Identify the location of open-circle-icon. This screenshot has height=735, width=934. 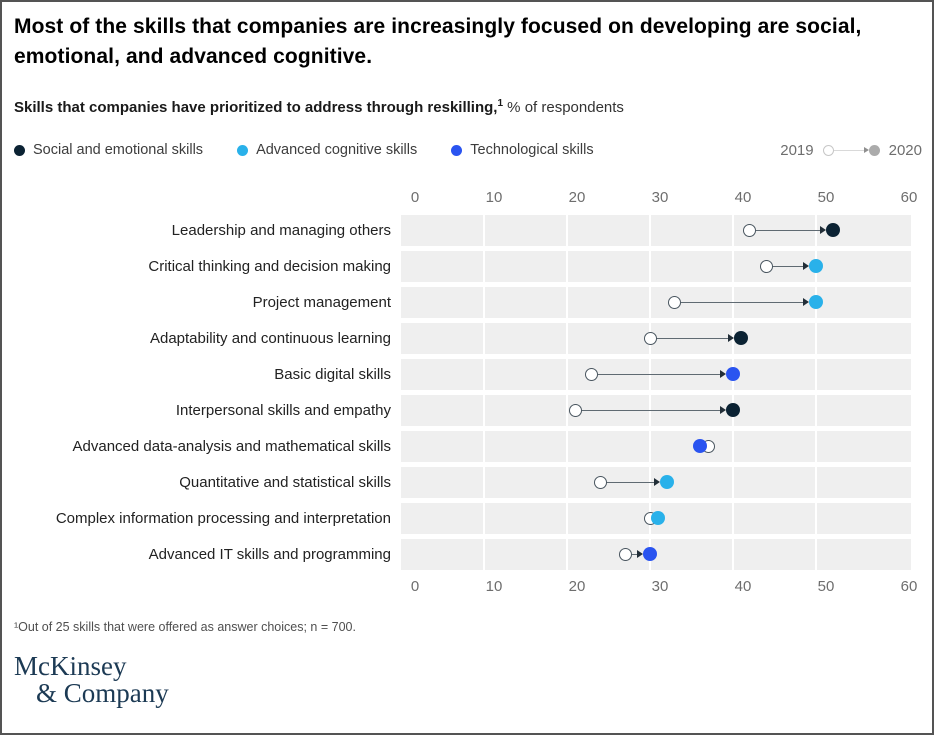
(828, 150).